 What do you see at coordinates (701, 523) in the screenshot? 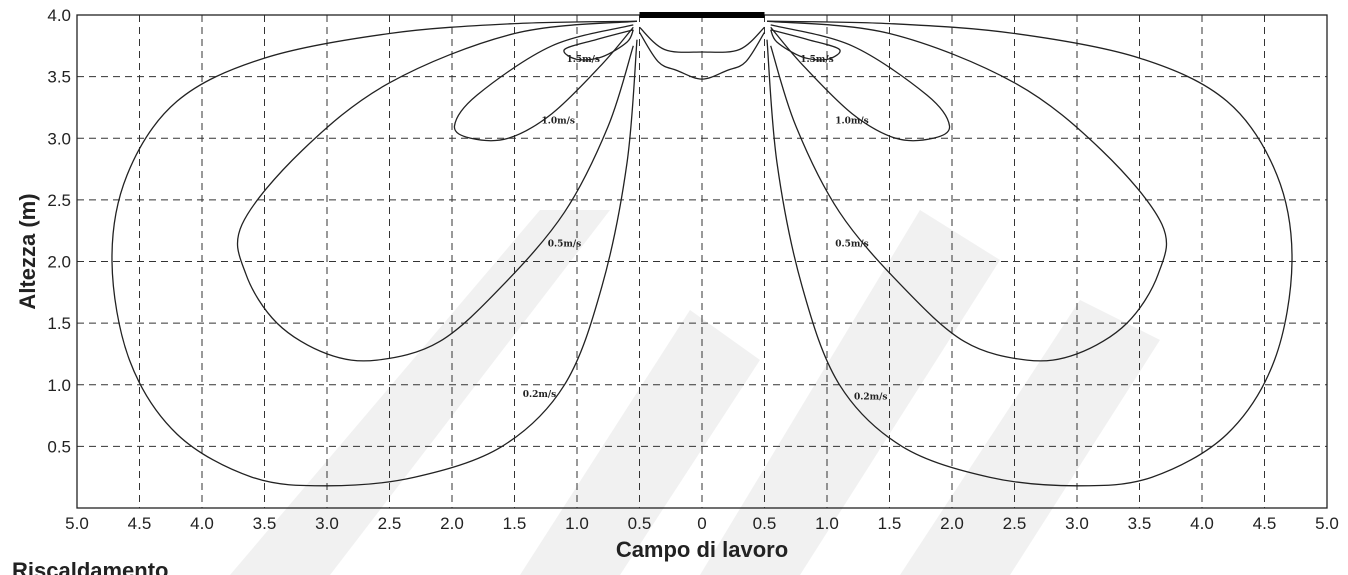
I see `x-tick-label-10: 0` at bounding box center [701, 523].